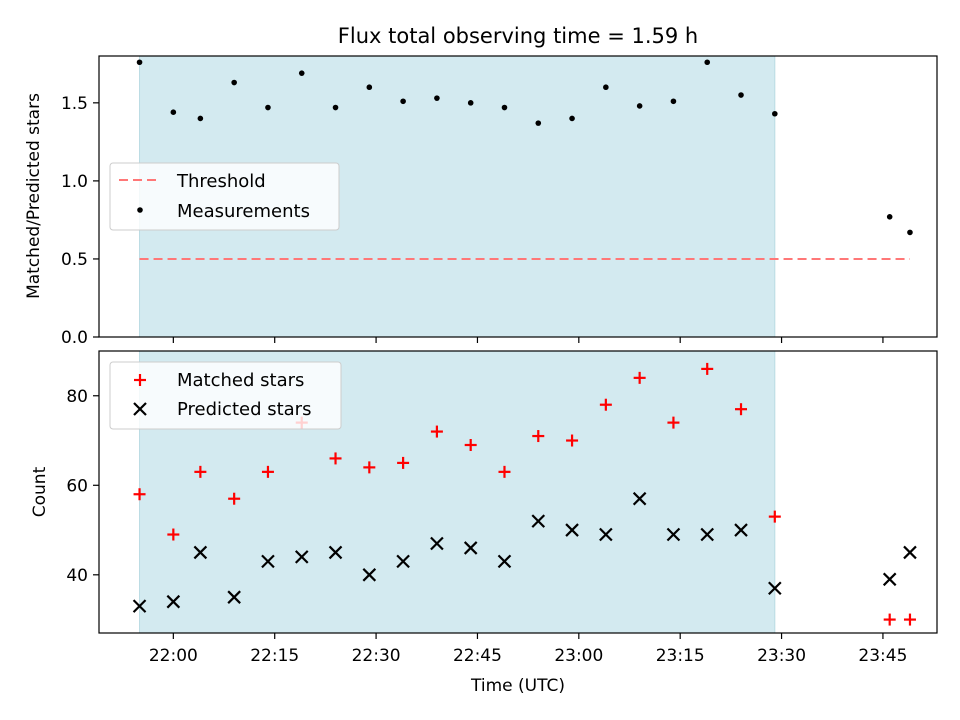 This screenshot has height=720, width=960. I want to click on x-tick-label: 23:30, so click(781, 656).